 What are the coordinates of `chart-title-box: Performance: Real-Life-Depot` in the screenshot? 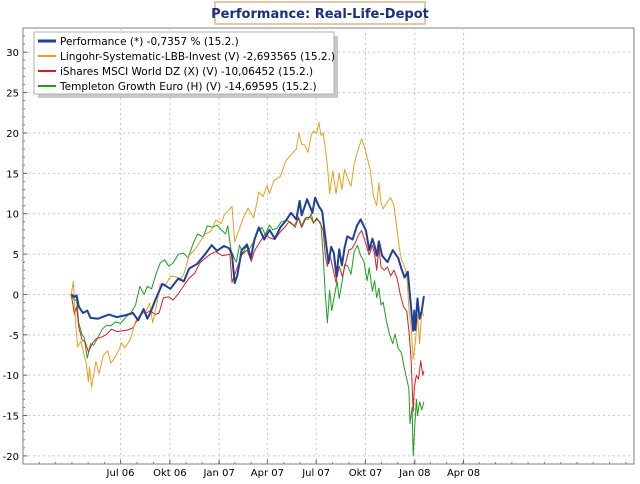 It's located at (320, 13).